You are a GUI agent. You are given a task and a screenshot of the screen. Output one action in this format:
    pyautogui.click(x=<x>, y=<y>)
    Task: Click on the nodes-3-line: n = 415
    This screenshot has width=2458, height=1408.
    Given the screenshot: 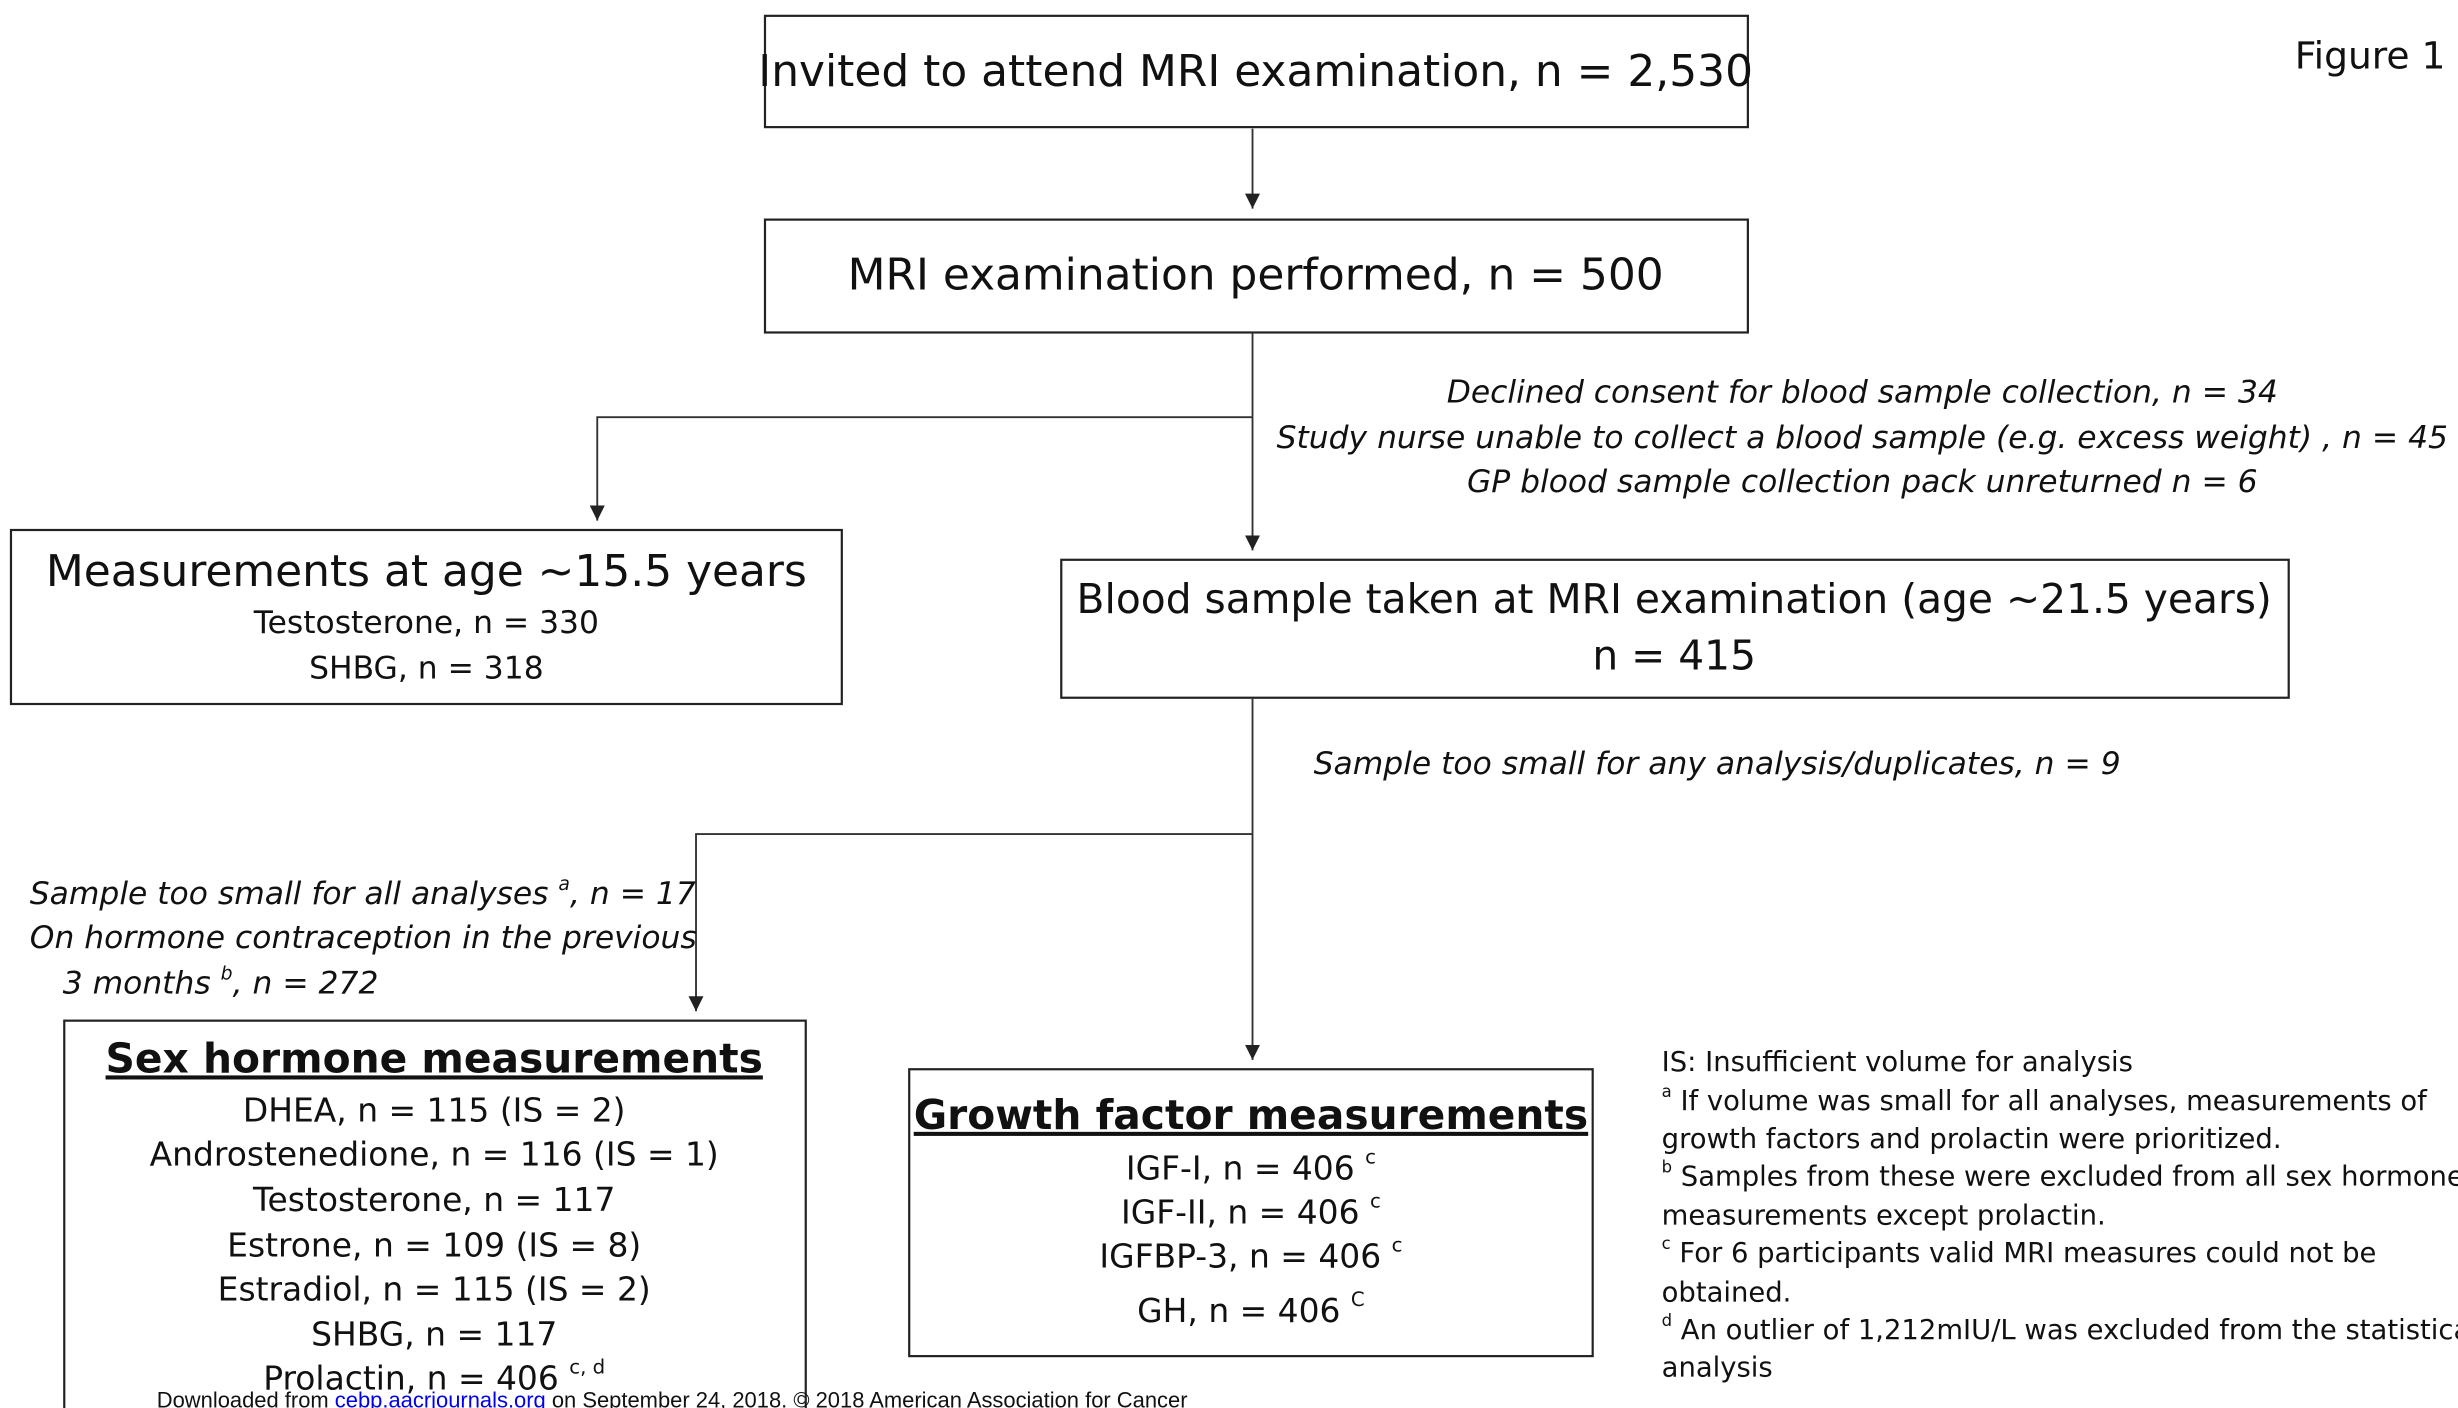 What is the action you would take?
    pyautogui.click(x=1674, y=656)
    